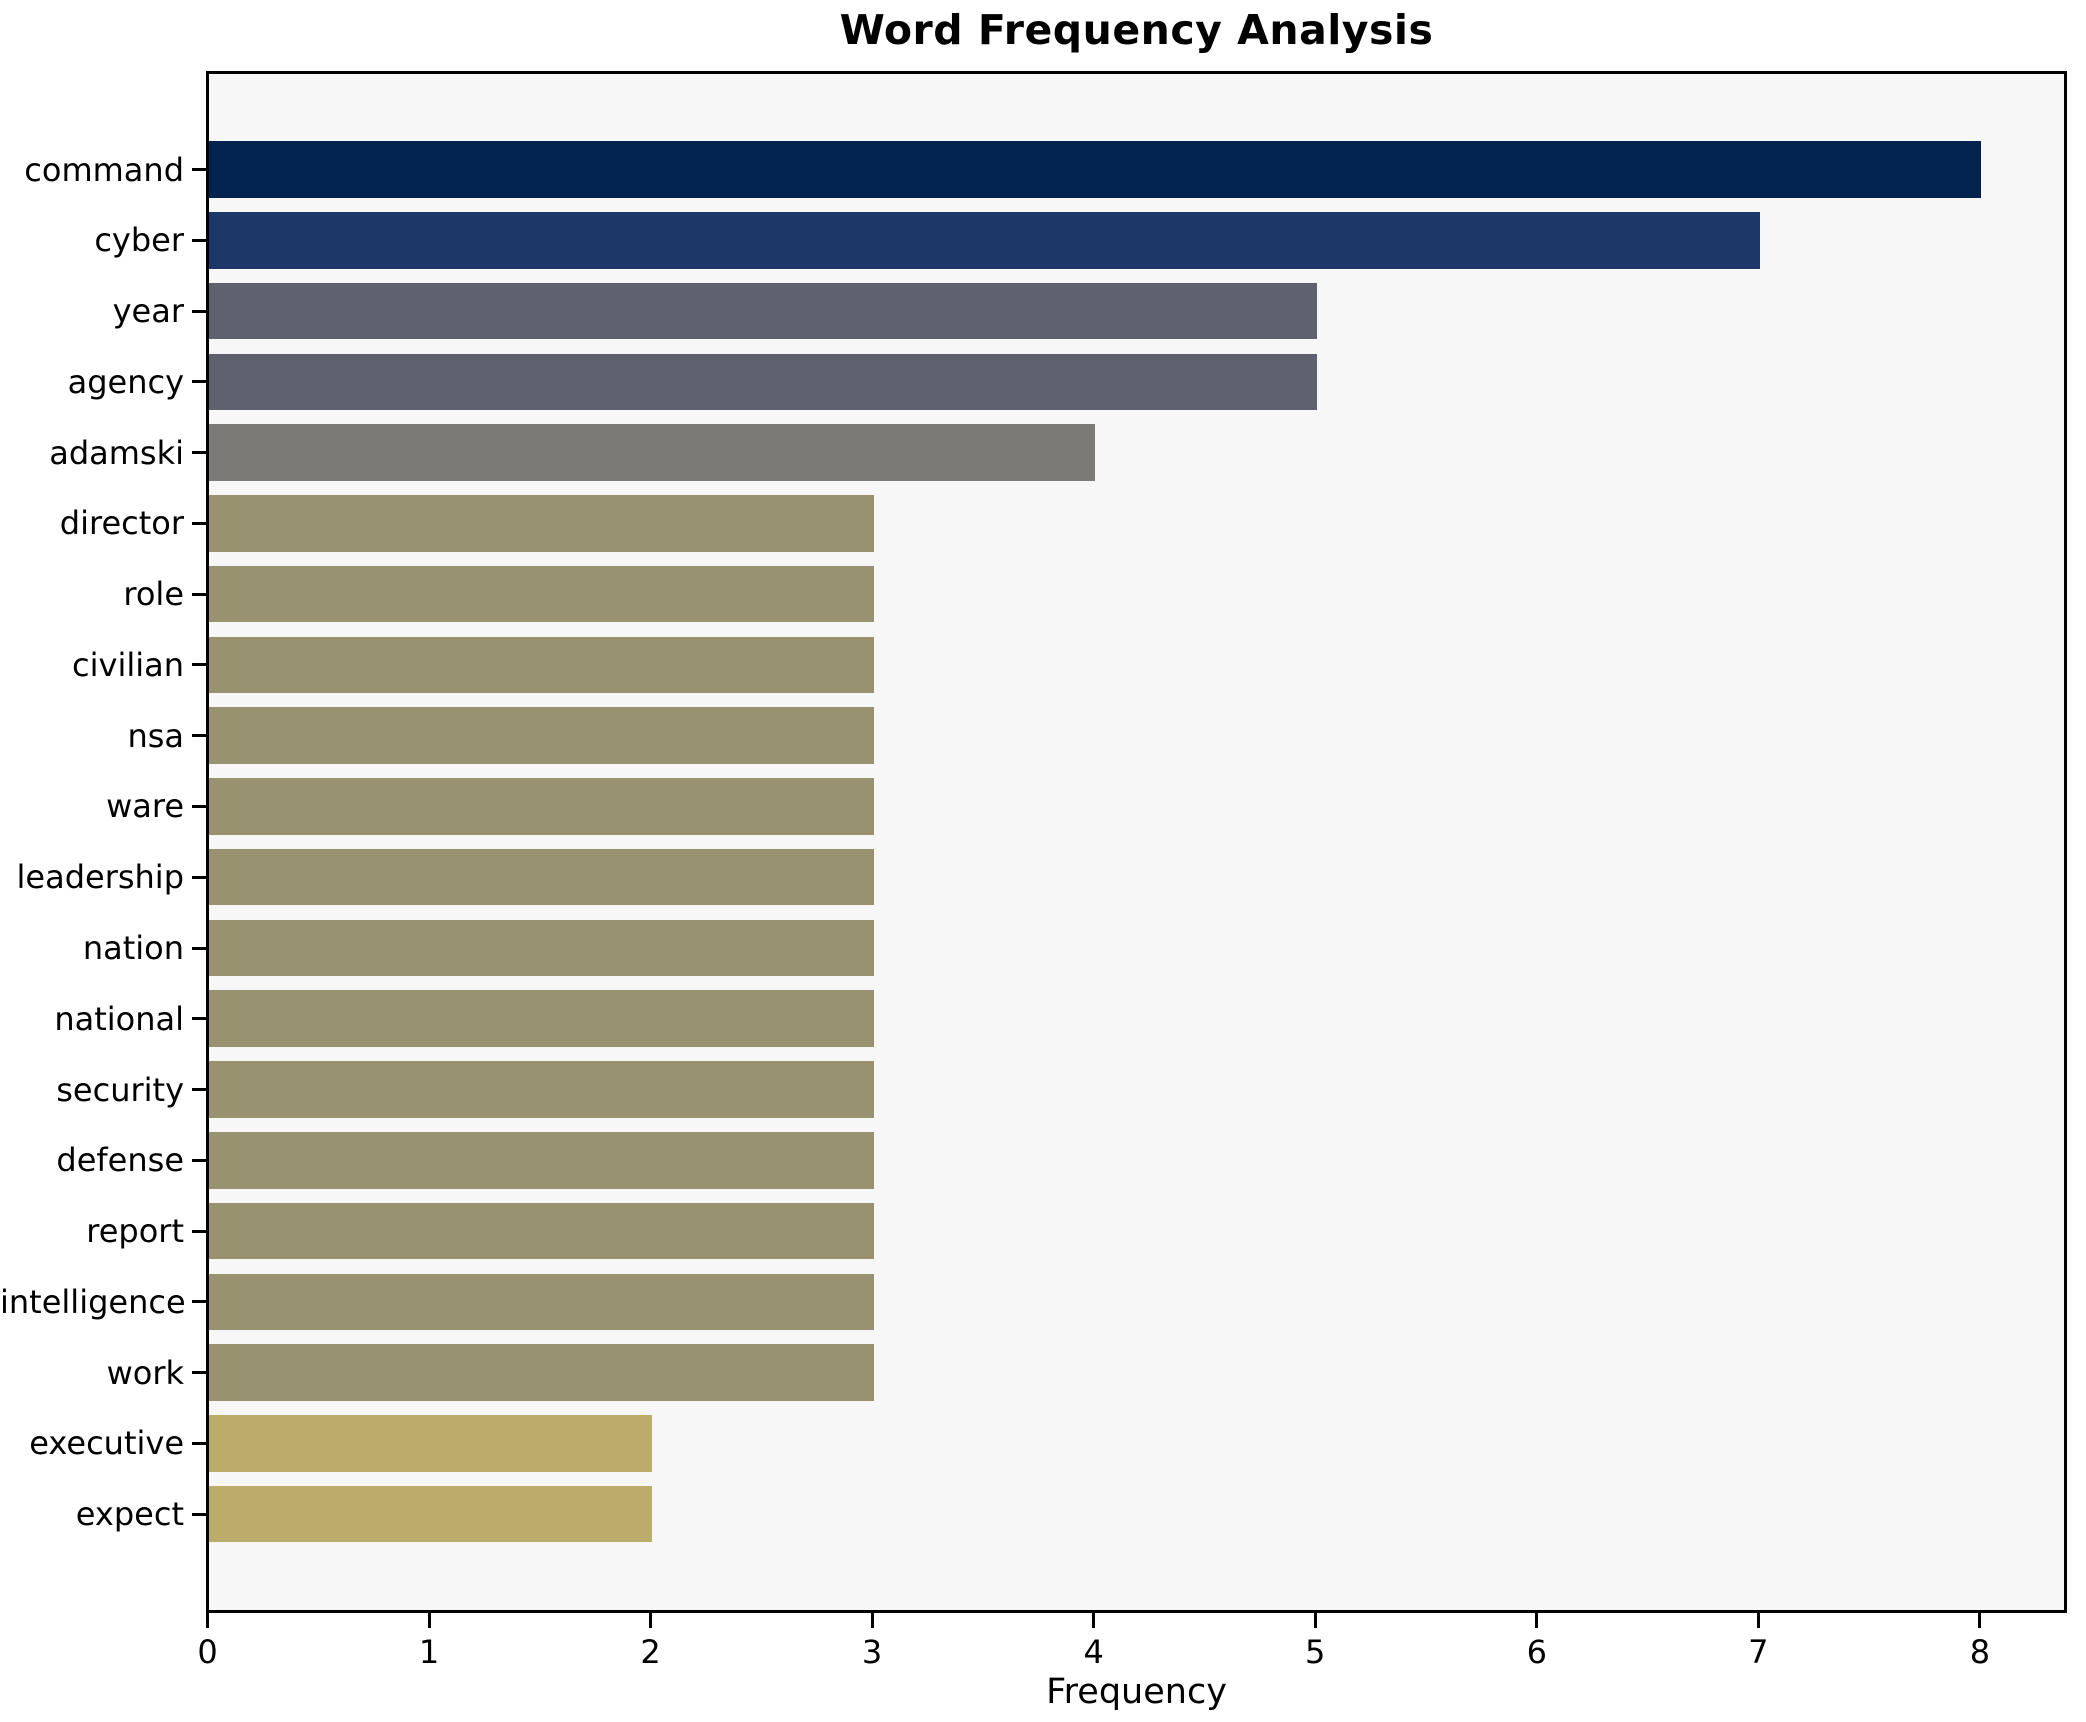 This screenshot has height=1722, width=2086. Describe the element at coordinates (104, 169) in the screenshot. I see `y-tick-label-command: command` at that location.